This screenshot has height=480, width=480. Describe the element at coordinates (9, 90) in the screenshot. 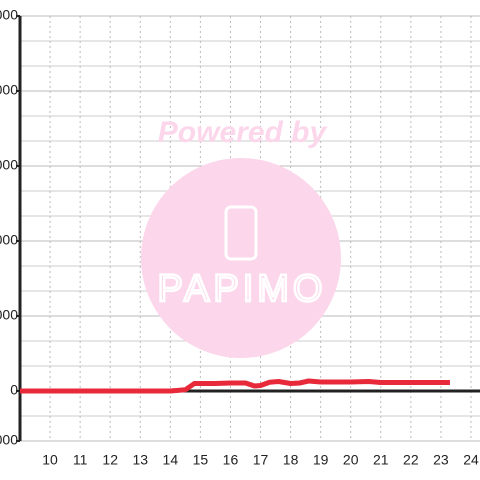

I see `y-tick-label: 120,000` at that location.